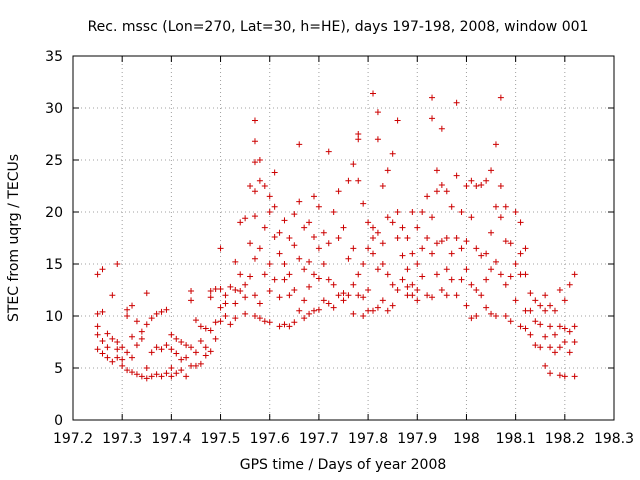 This screenshot has width=640, height=480. I want to click on x-tick-label: 197.3, so click(122, 439).